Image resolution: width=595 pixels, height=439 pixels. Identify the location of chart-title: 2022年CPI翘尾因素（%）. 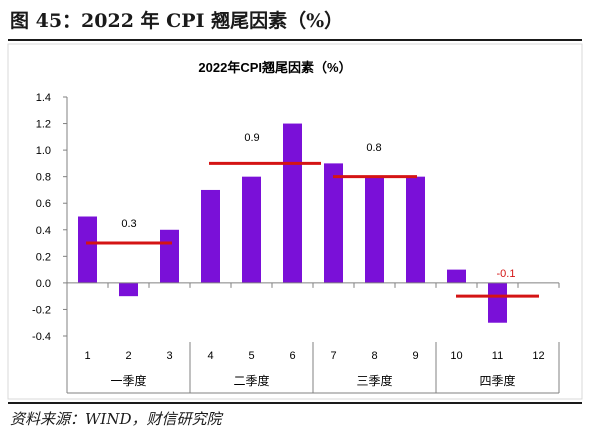
(274, 67).